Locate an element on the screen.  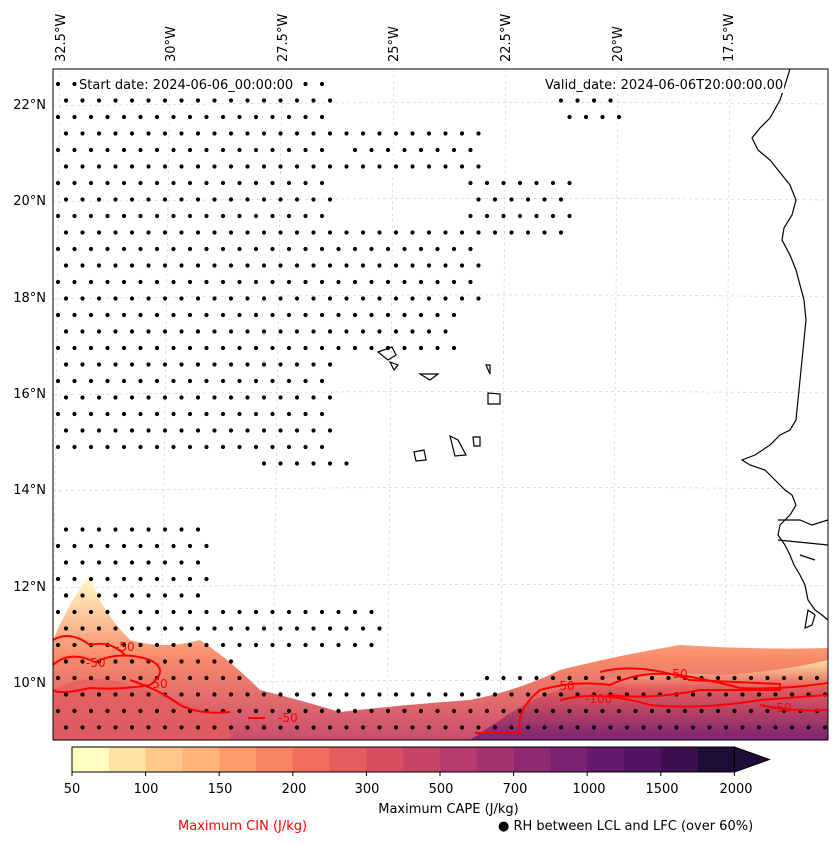
lat-label: 12°N is located at coordinates (29, 587).